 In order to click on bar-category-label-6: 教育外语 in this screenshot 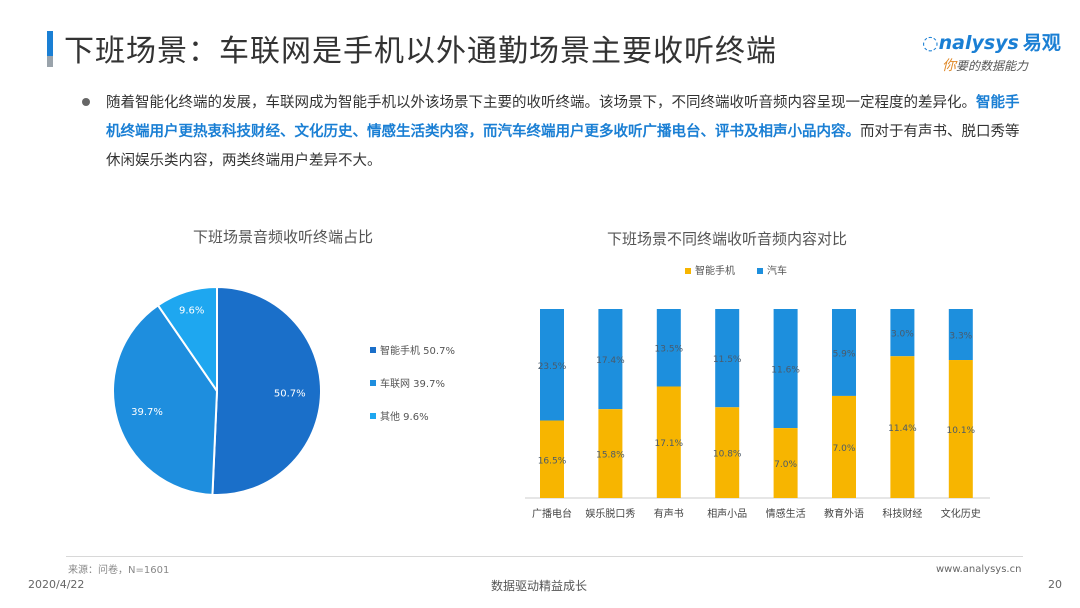, I will do `click(844, 513)`.